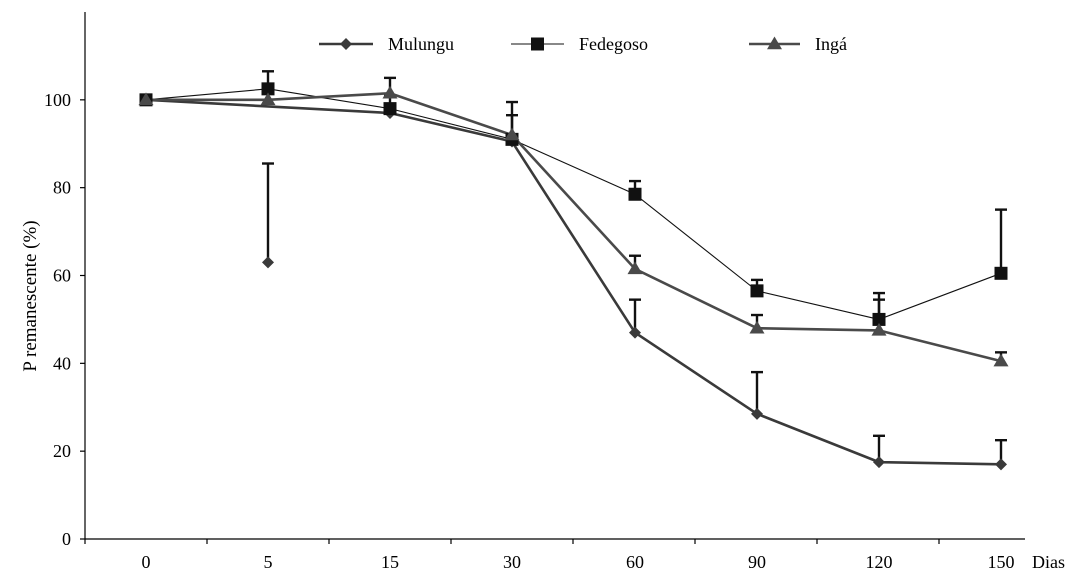  Describe the element at coordinates (62, 276) in the screenshot. I see `y-tick-label: 60` at that location.